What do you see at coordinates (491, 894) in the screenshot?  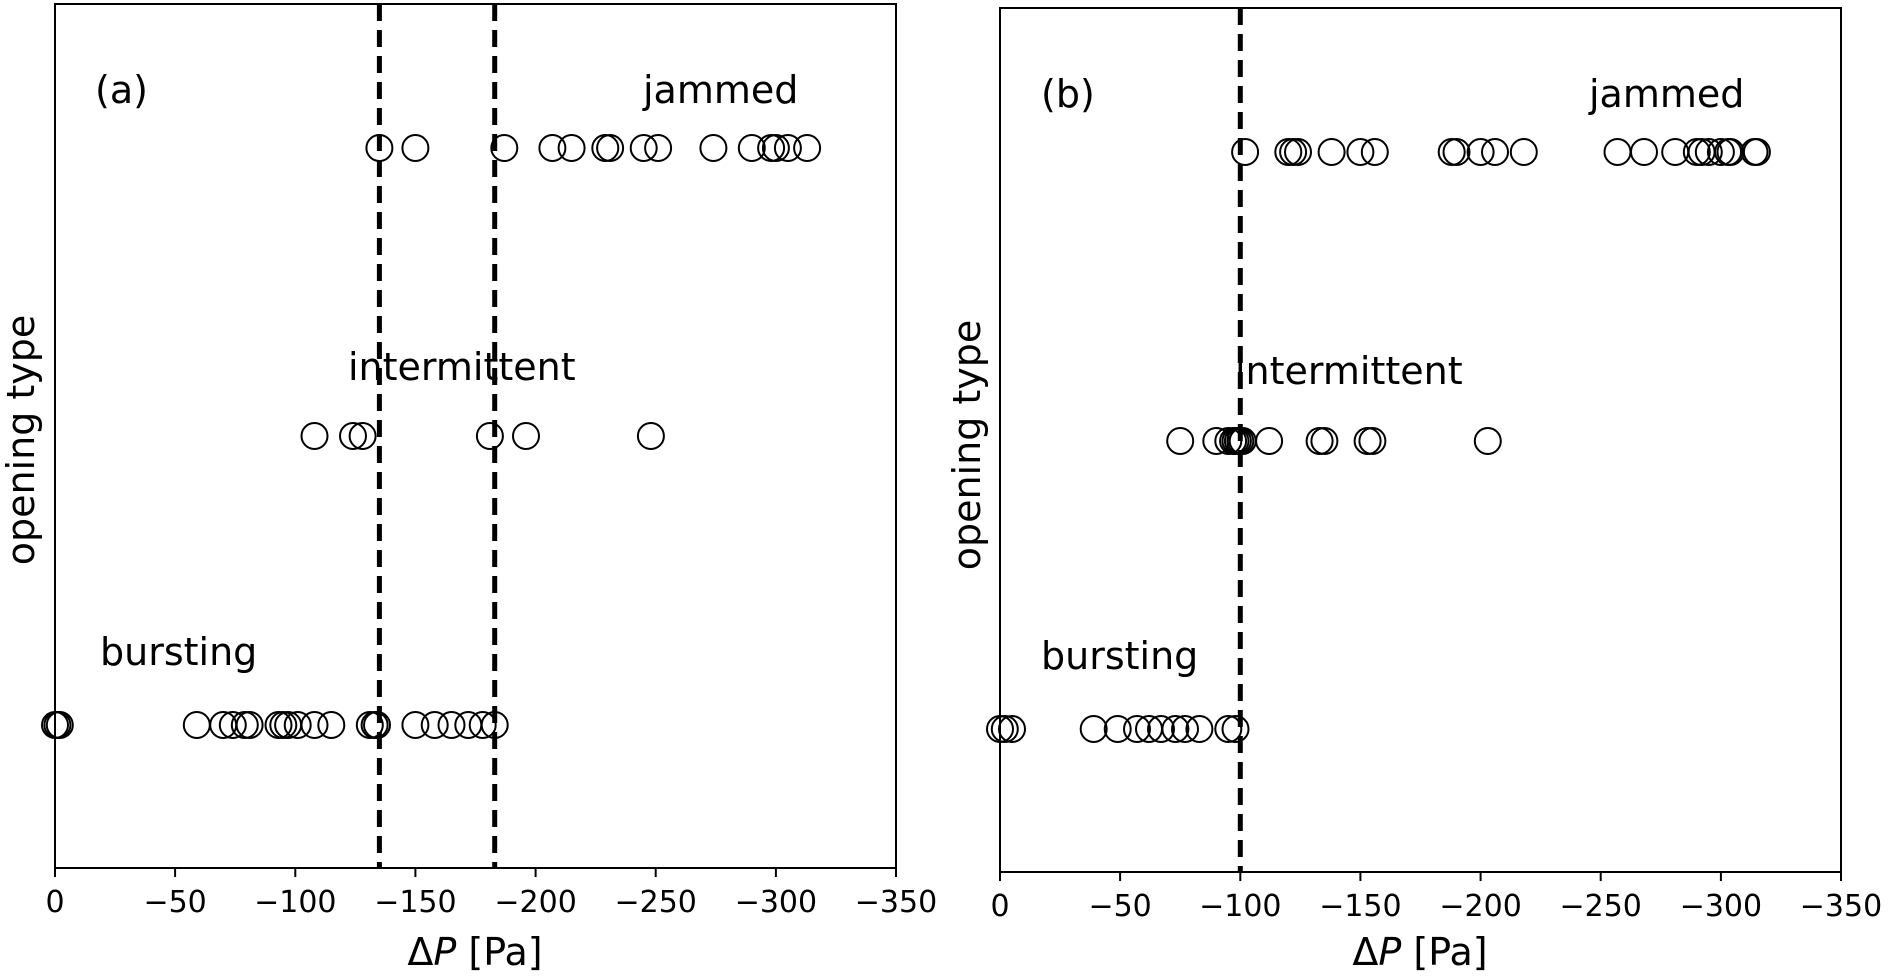 I see `xaxis-a: 0 −50 −100 −150 −200 −250 −300 −350` at bounding box center [491, 894].